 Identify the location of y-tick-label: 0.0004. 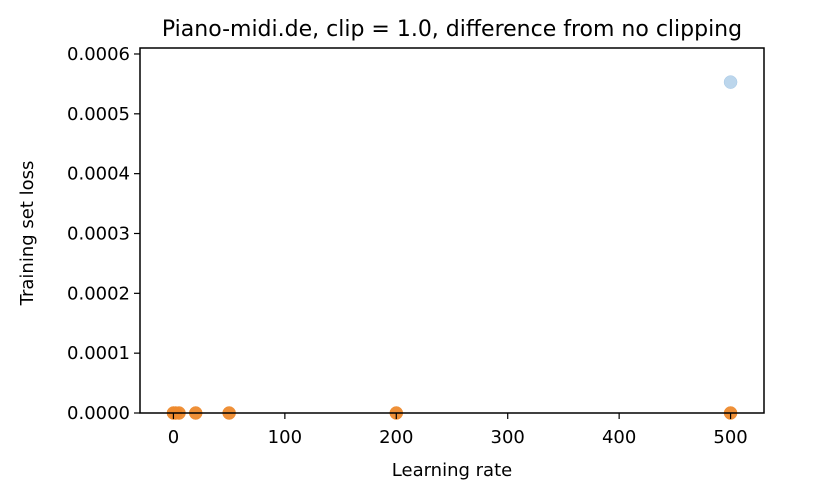
(98, 174).